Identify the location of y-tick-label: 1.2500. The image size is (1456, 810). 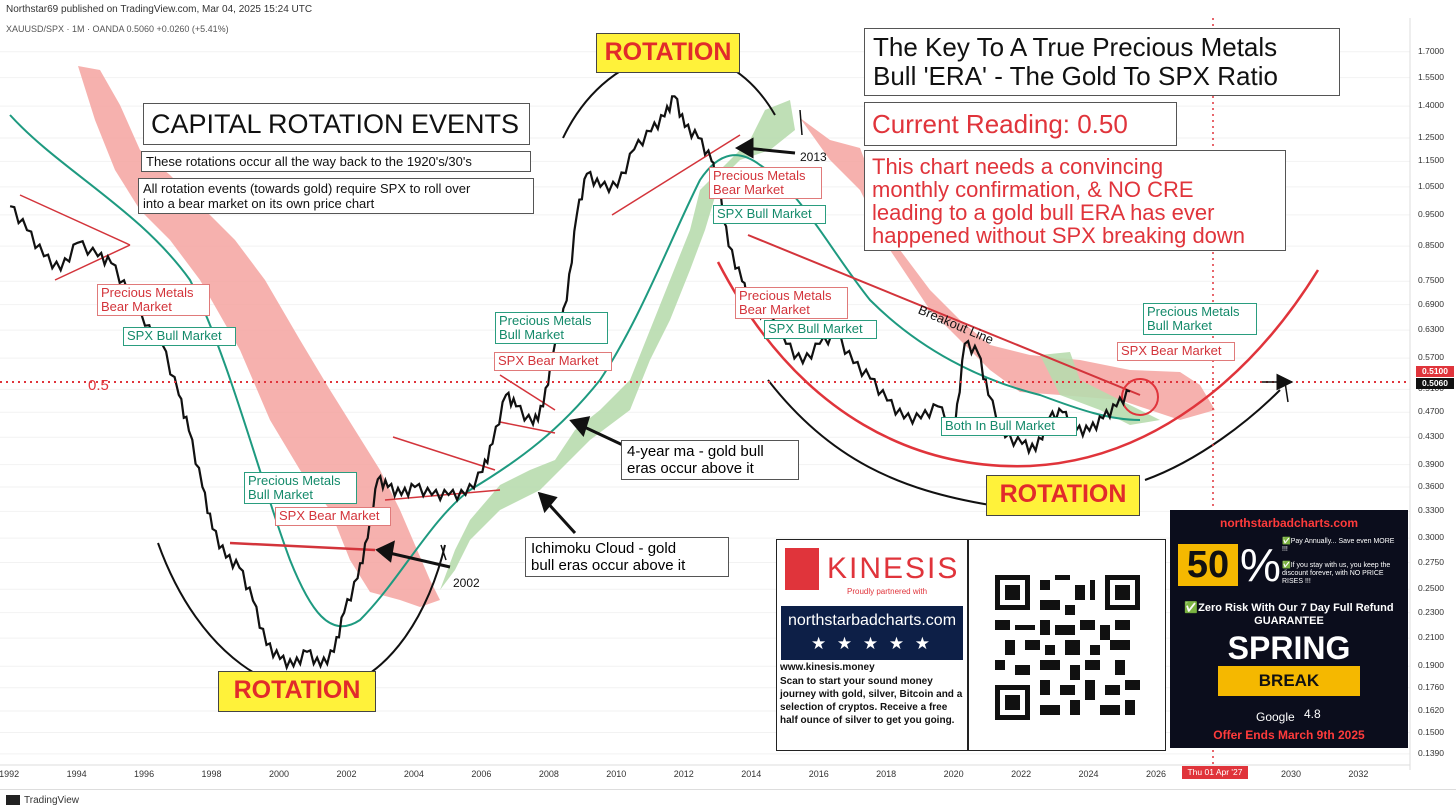
(1431, 136).